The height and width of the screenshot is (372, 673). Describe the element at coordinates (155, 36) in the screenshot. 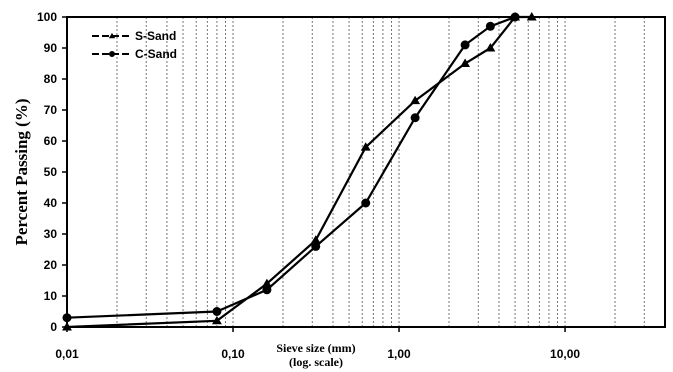

I see `legend-label: S-Sand` at that location.